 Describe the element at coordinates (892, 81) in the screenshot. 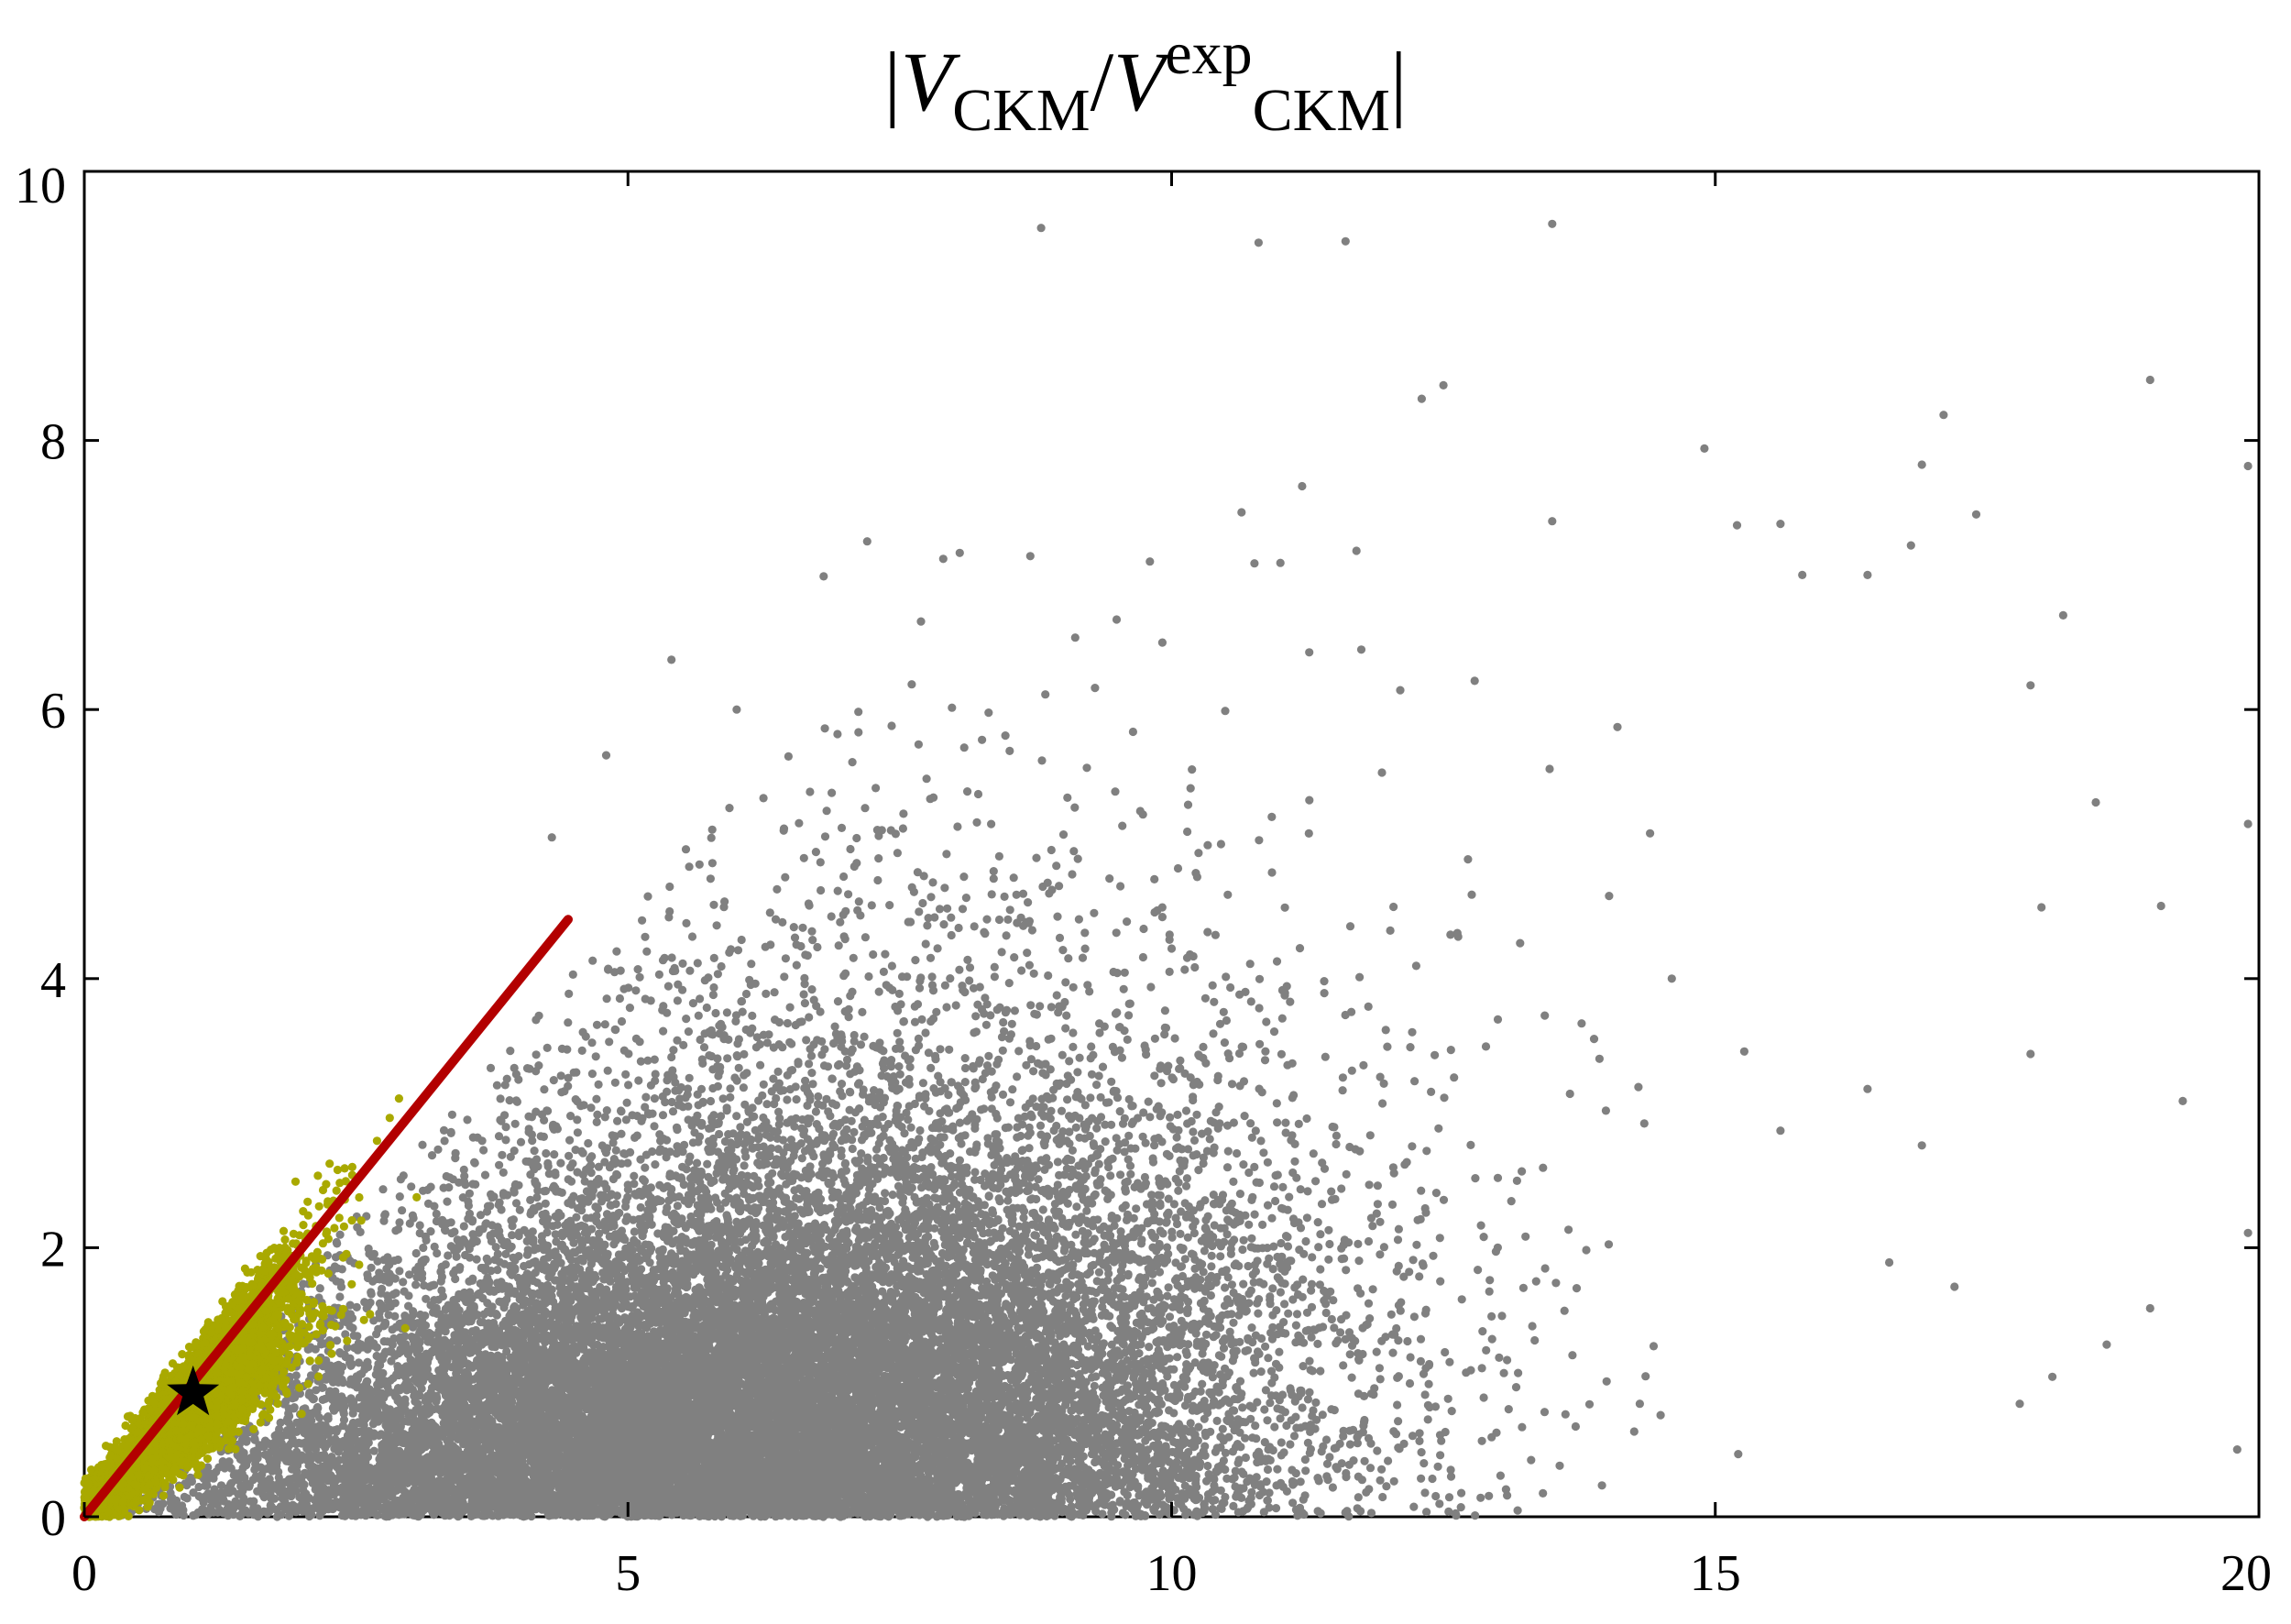

I see `title-open-bar: |` at that location.